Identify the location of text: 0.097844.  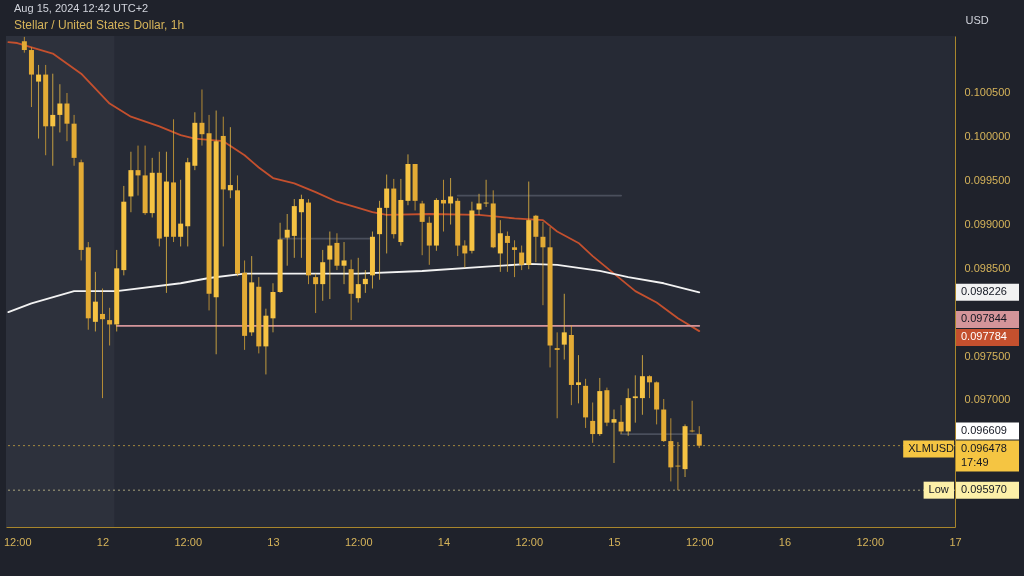
(984, 318).